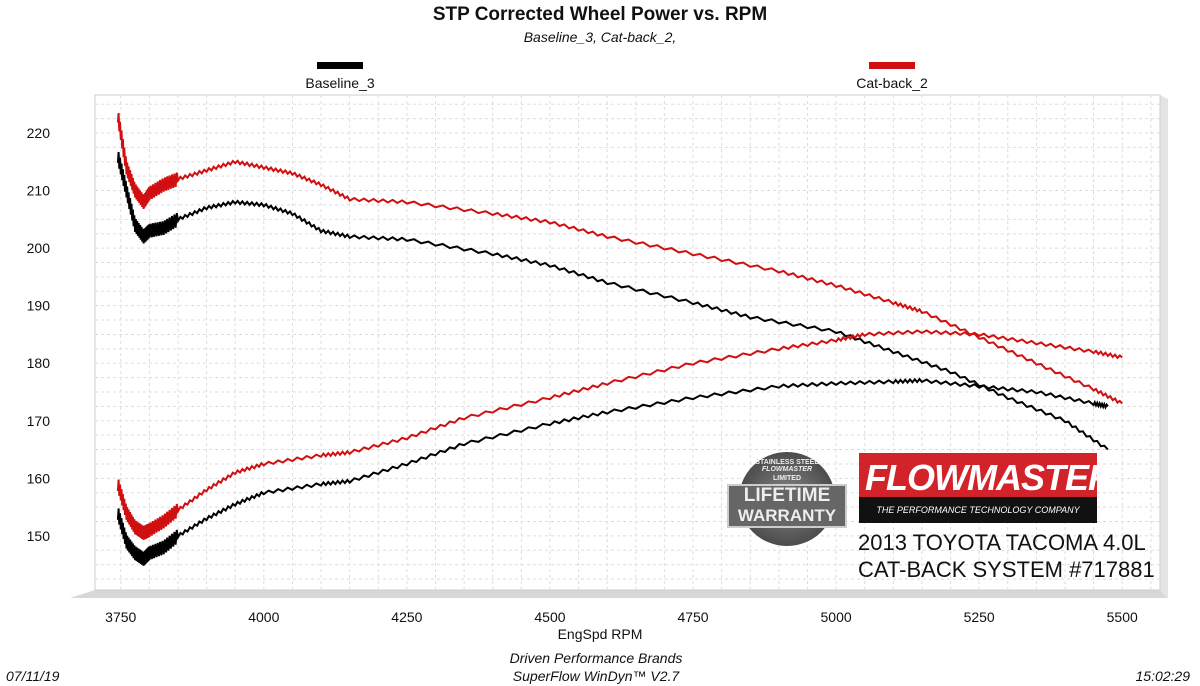 The width and height of the screenshot is (1200, 686). What do you see at coordinates (1164, 346) in the screenshot?
I see `axis-side` at bounding box center [1164, 346].